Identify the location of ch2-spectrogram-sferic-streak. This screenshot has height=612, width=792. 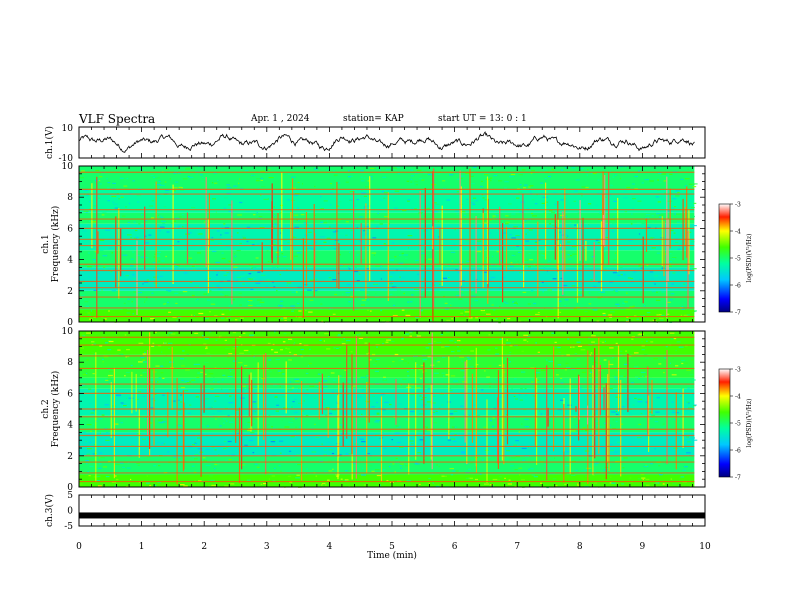
(599, 395).